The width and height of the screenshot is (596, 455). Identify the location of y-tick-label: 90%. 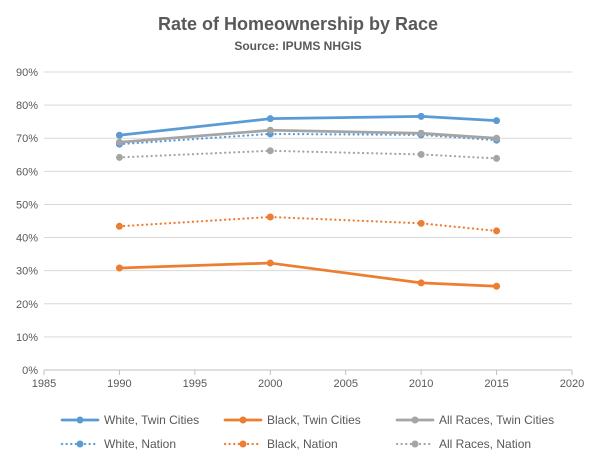
(27, 73).